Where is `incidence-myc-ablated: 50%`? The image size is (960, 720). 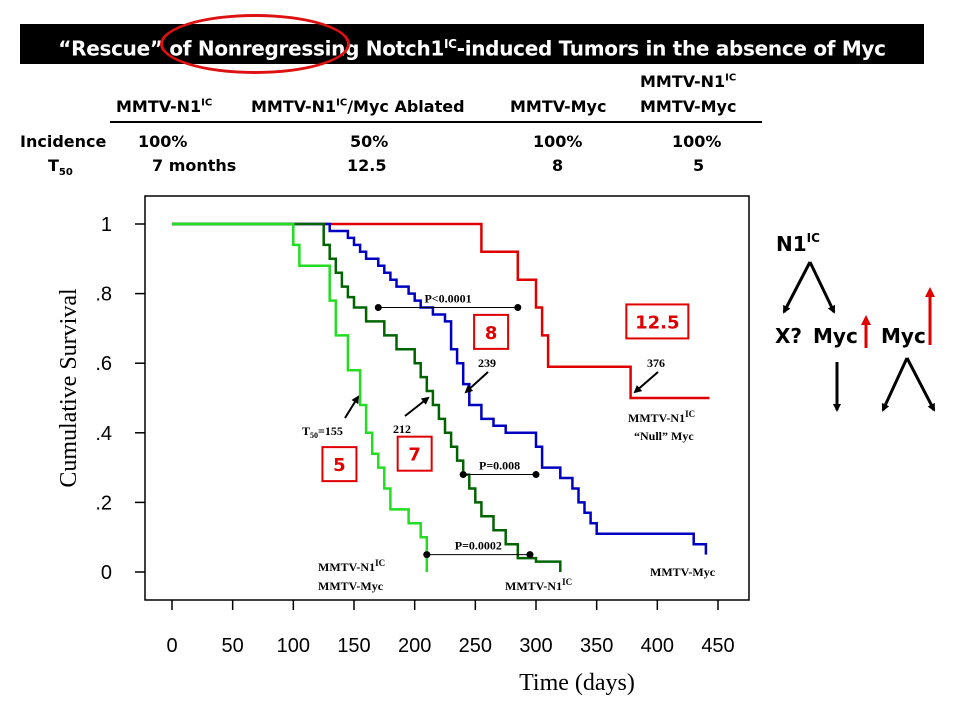
incidence-myc-ablated: 50% is located at coordinates (369, 141).